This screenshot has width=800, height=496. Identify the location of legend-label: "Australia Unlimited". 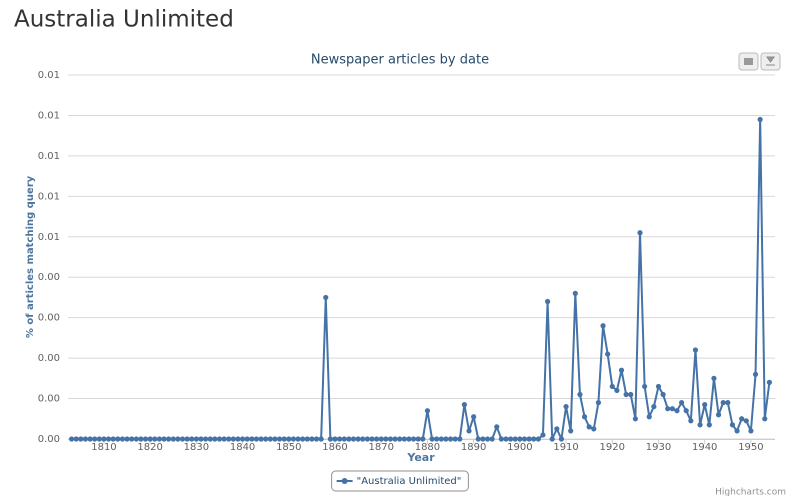
(409, 481).